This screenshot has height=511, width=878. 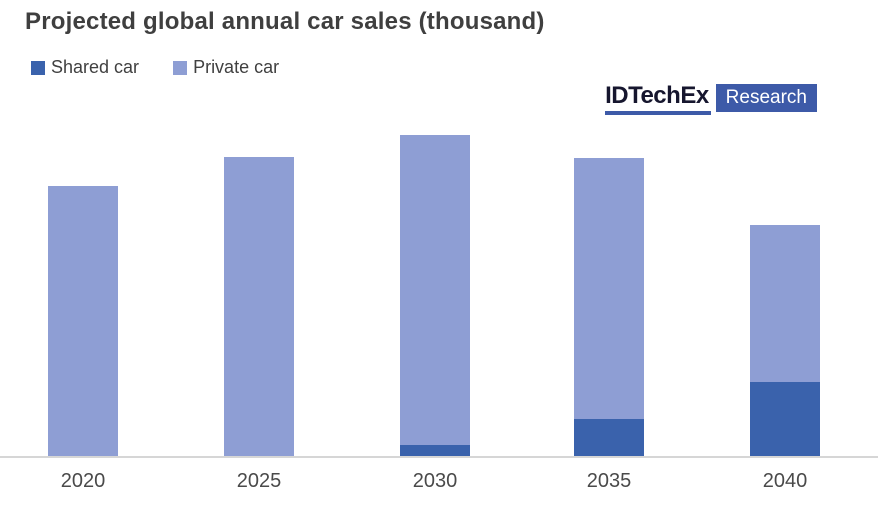 I want to click on bar-2030-segment-private-car, so click(x=435, y=290).